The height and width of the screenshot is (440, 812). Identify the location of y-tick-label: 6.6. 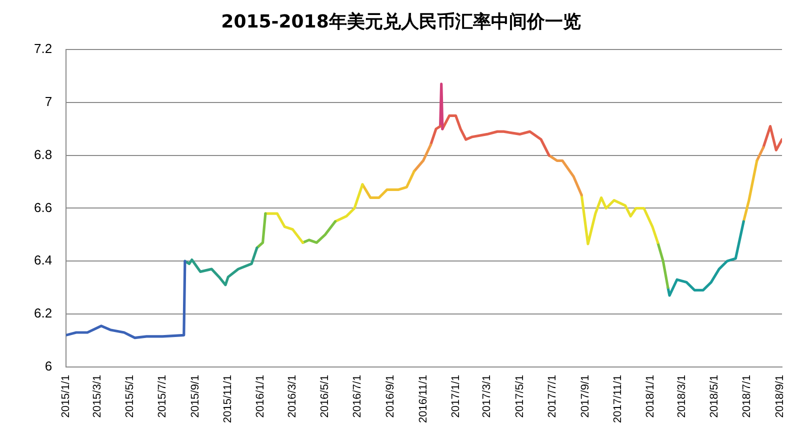
(43, 207).